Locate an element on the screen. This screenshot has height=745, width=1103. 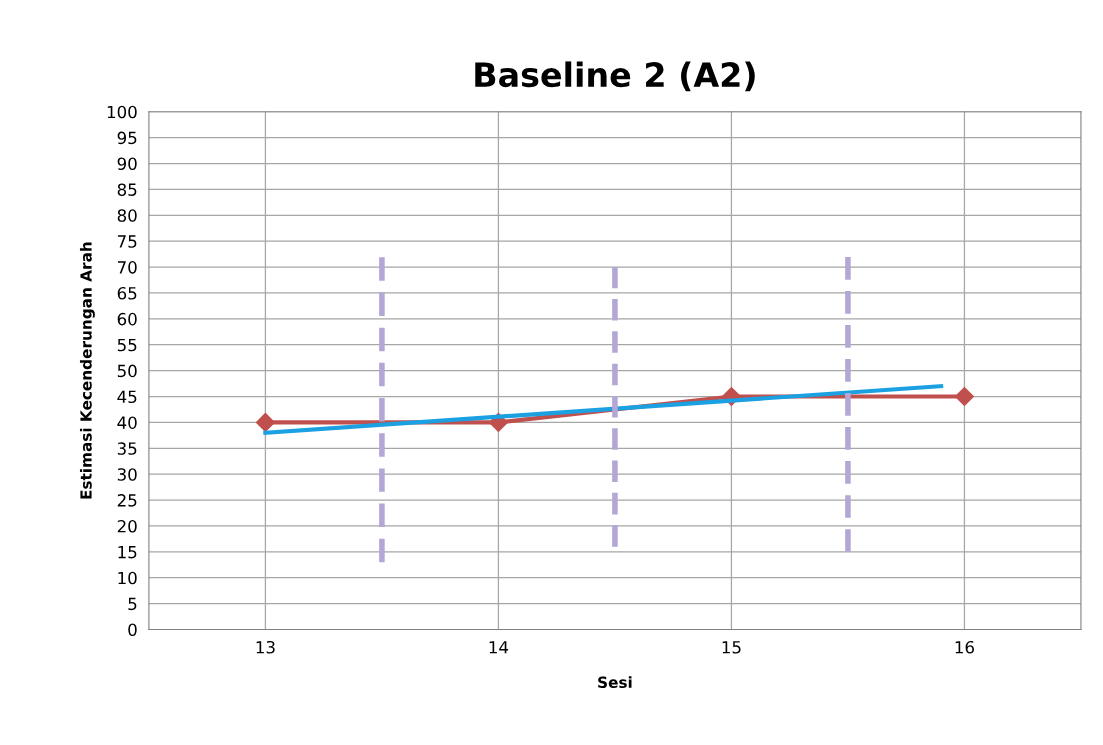
y-tick-label: 65 is located at coordinates (127, 293).